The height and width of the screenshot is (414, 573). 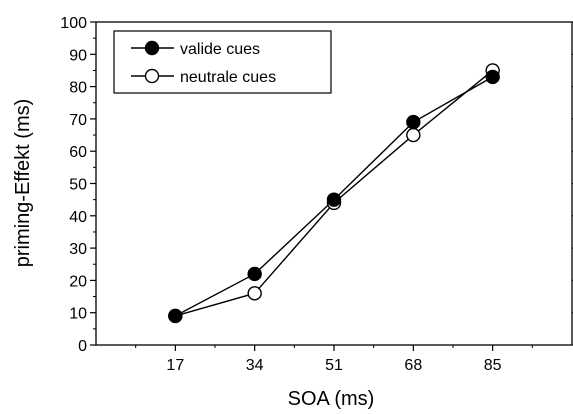 I want to click on x-axis-ticks: 17 34 51 68 85, so click(x=334, y=359).